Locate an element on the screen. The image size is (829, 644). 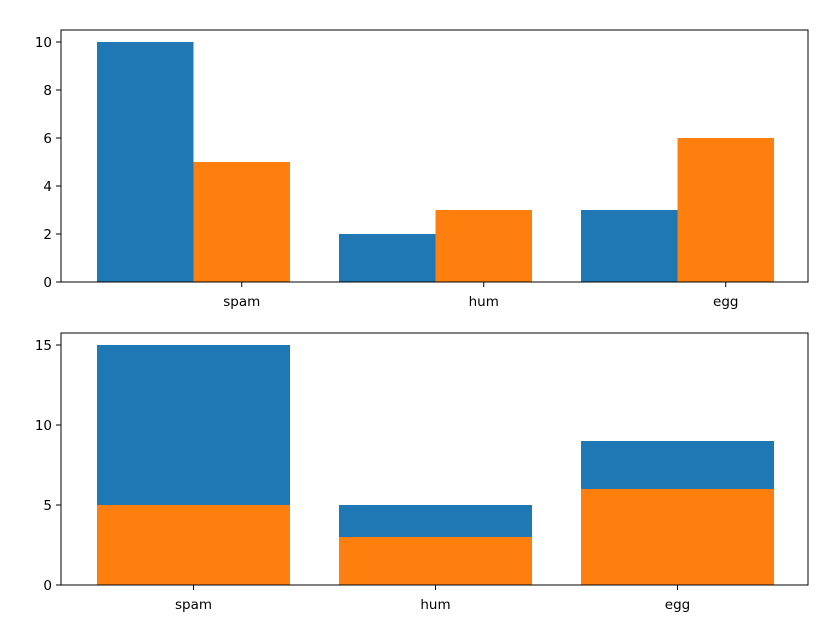
x-tick-label-1-spam: spam is located at coordinates (193, 605).